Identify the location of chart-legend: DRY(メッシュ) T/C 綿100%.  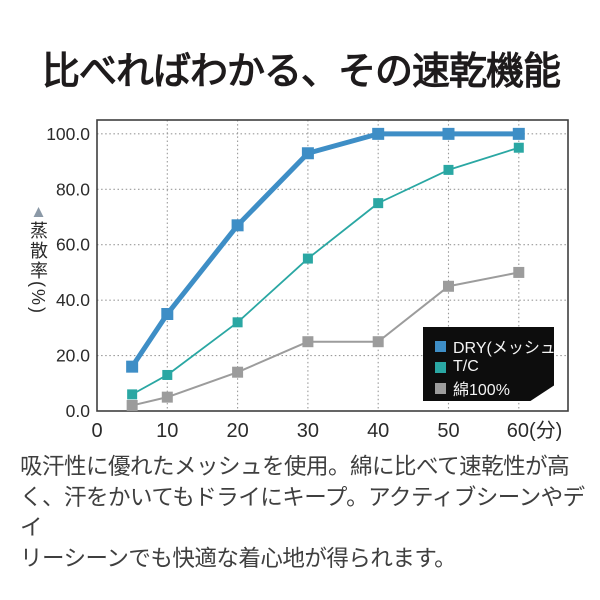
(488, 364).